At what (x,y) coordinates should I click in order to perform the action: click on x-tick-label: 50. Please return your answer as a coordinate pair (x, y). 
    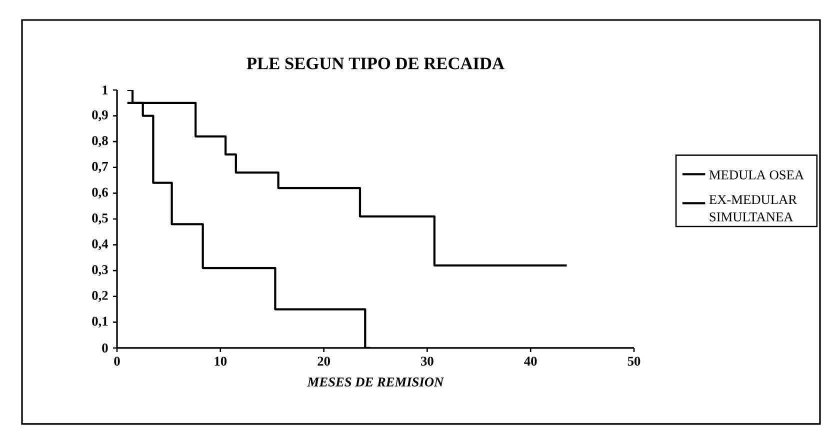
    Looking at the image, I should click on (634, 361).